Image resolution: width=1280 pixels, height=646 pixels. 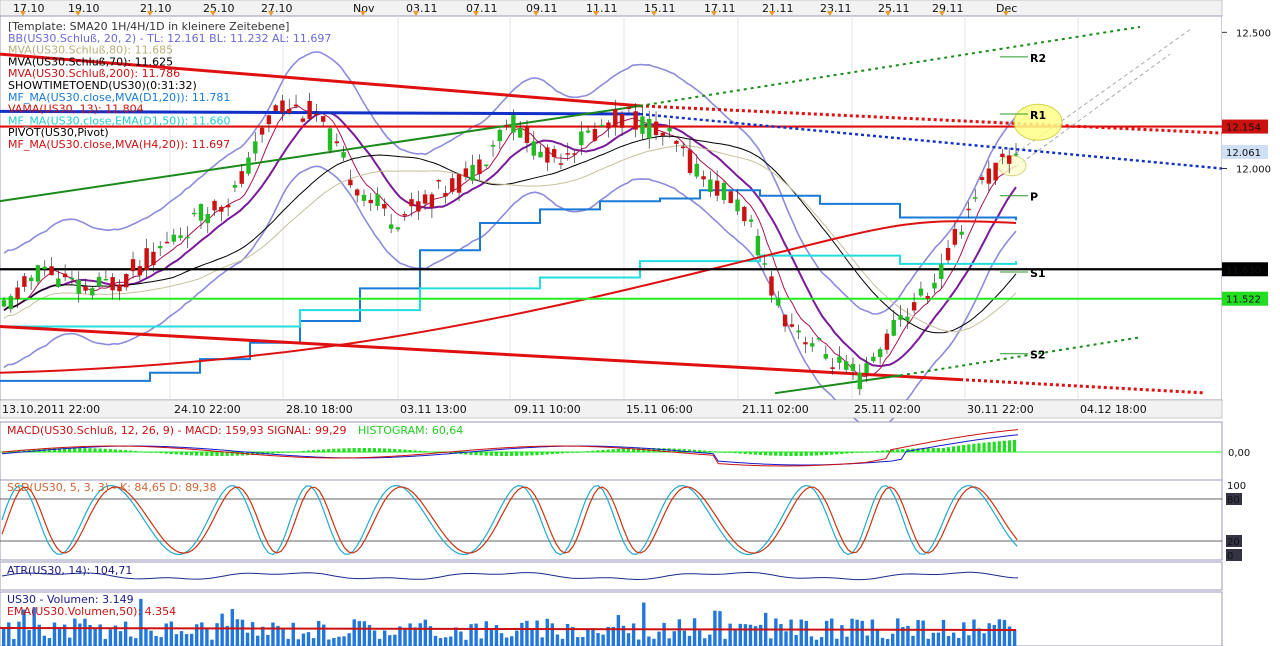 I want to click on bottom-date-label: 28.10 18:00, so click(x=319, y=409).